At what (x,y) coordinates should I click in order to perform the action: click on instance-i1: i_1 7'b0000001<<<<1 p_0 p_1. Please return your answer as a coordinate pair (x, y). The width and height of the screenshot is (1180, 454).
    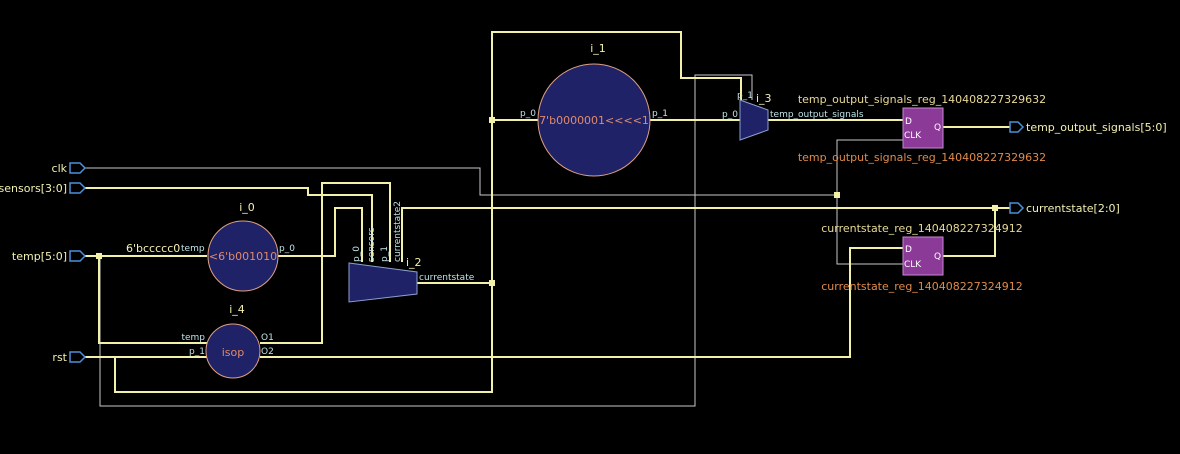
    Looking at the image, I should click on (594, 109).